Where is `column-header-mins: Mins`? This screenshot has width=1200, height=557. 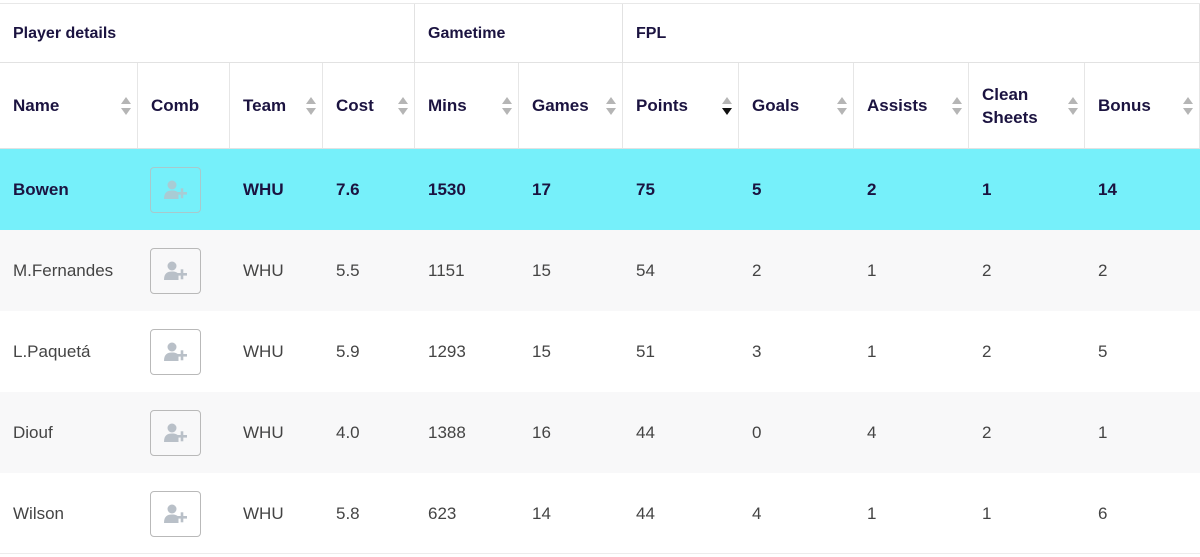 column-header-mins: Mins is located at coordinates (467, 105).